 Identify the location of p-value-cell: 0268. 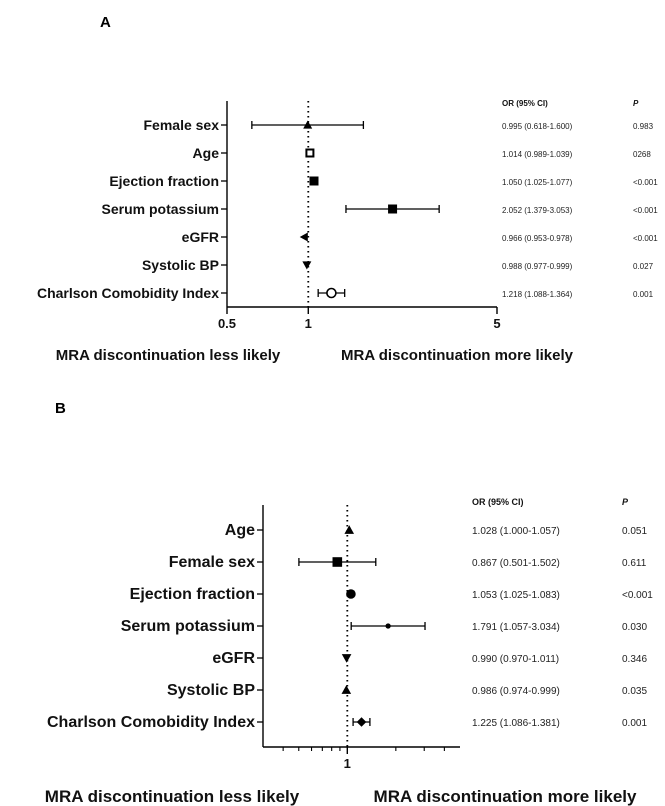
(642, 154).